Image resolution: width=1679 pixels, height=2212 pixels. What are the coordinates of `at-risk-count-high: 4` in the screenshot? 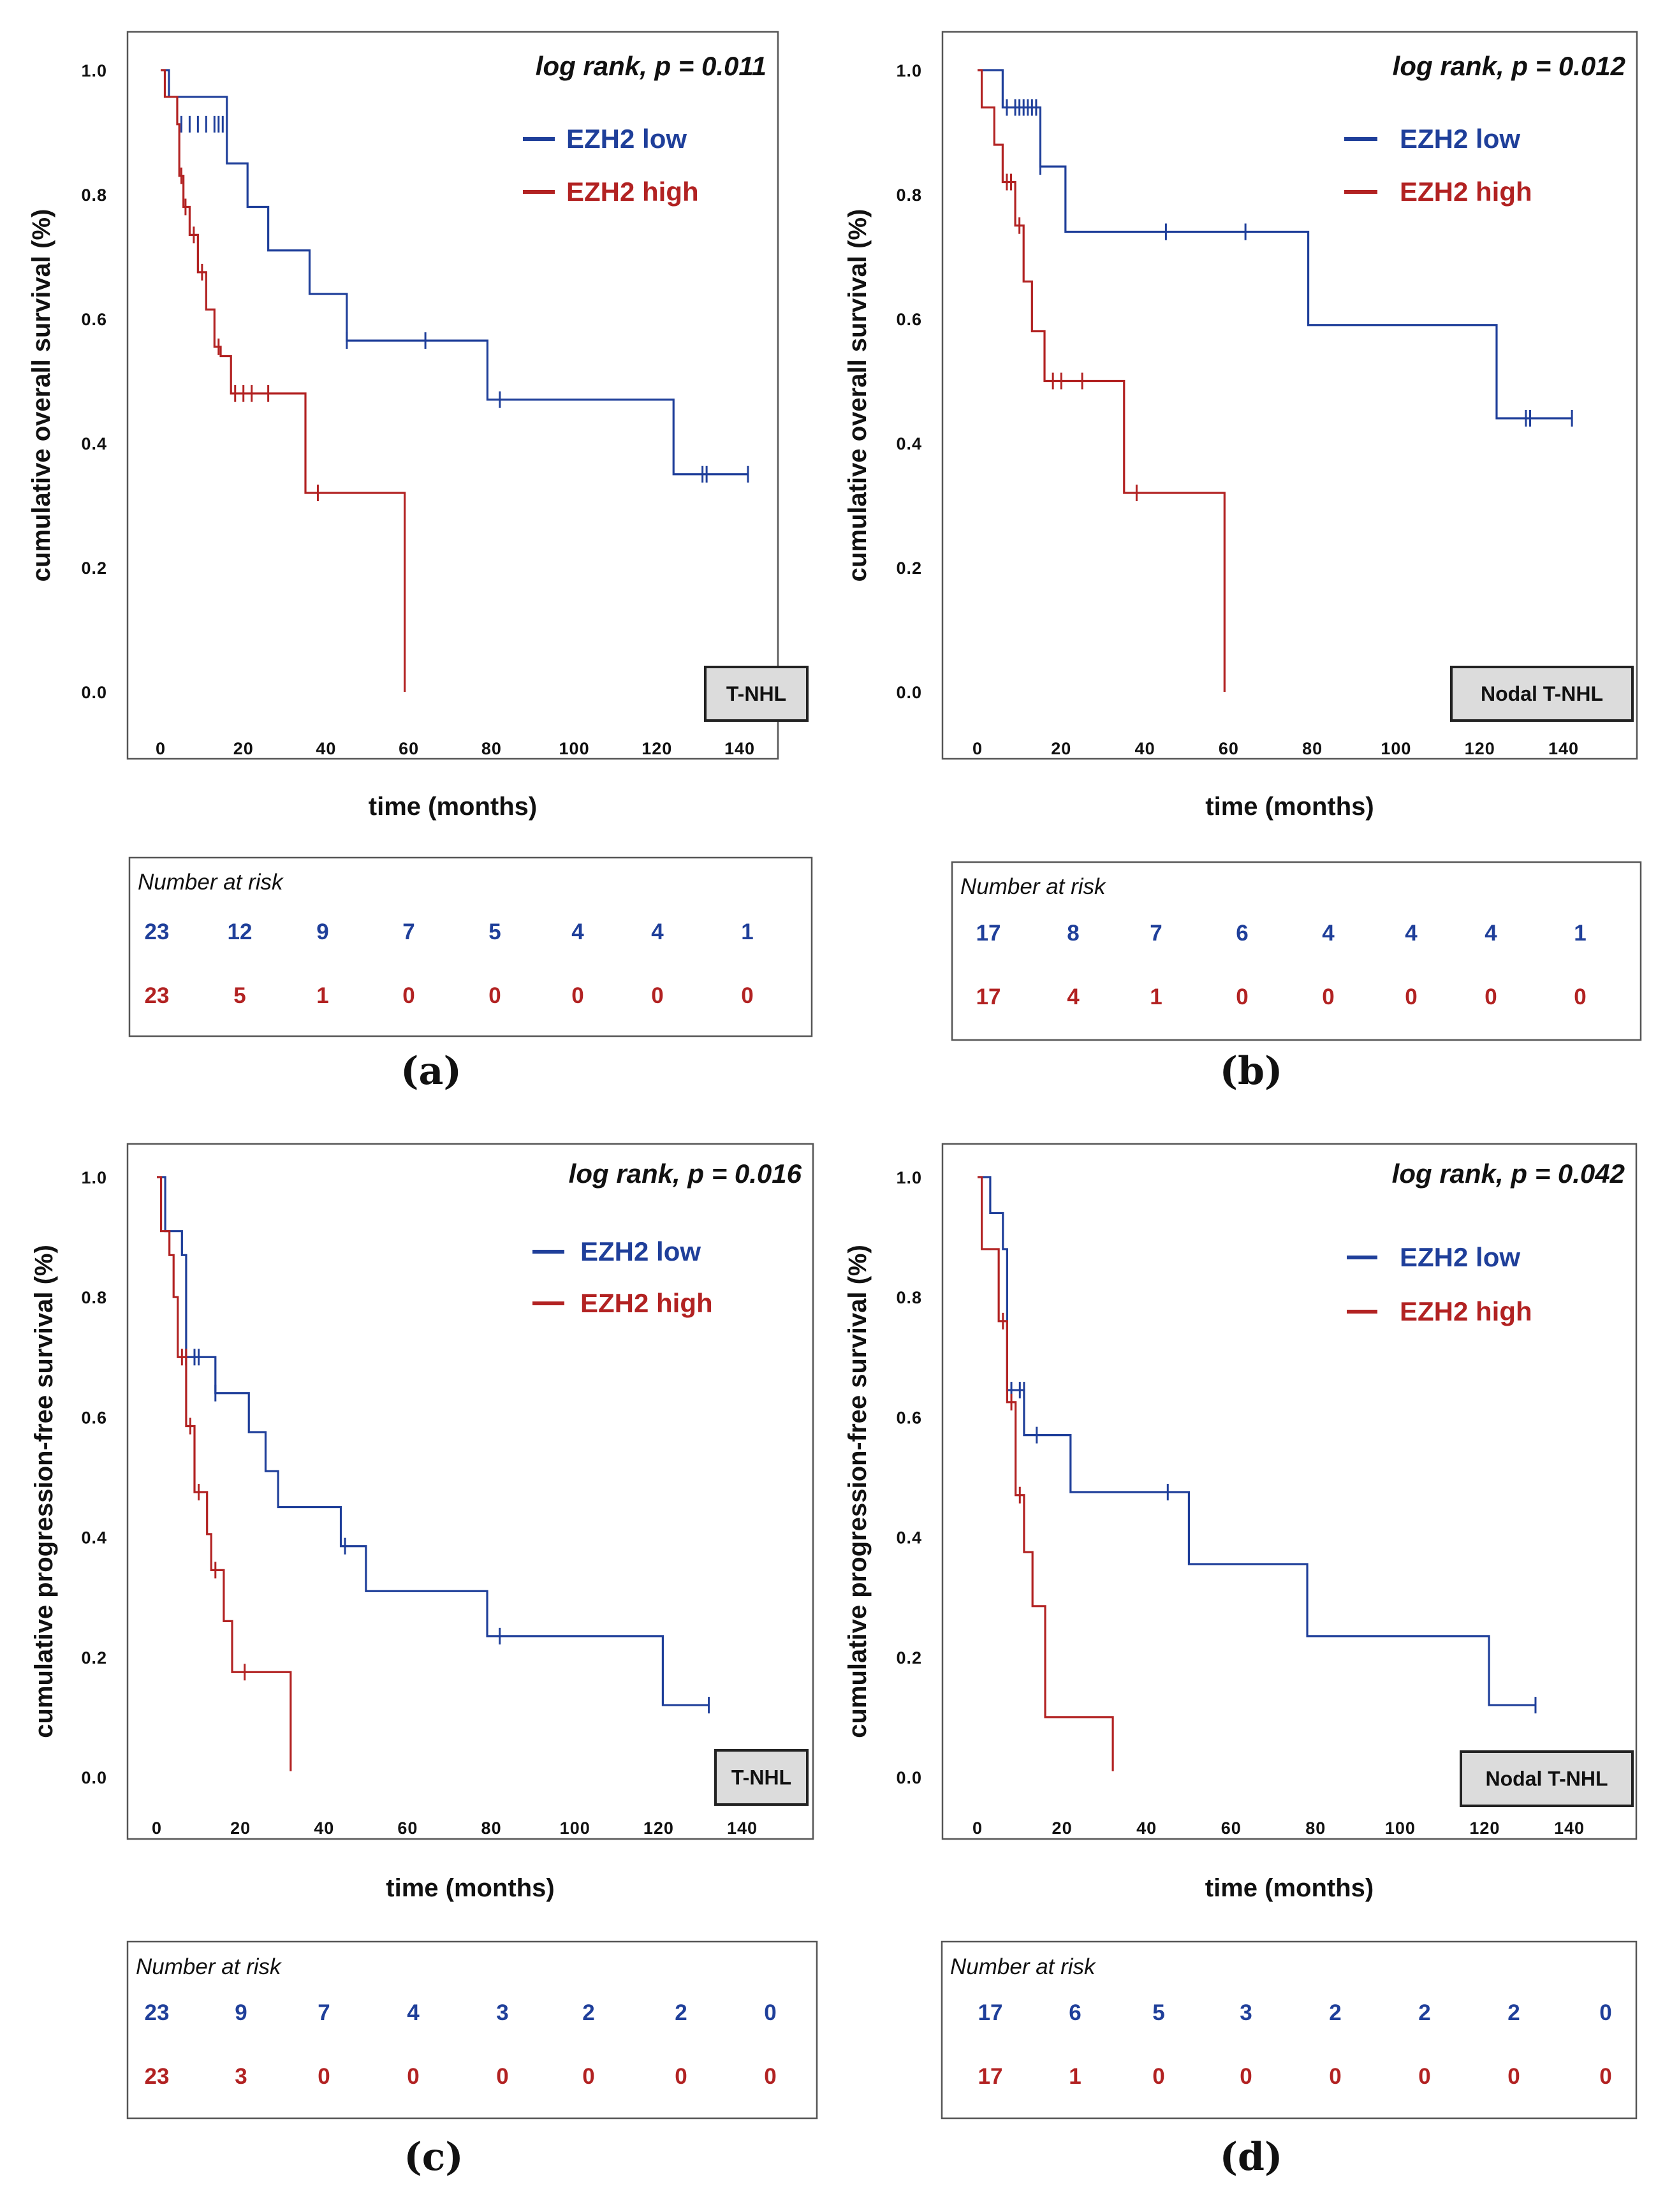 It's located at (1073, 997).